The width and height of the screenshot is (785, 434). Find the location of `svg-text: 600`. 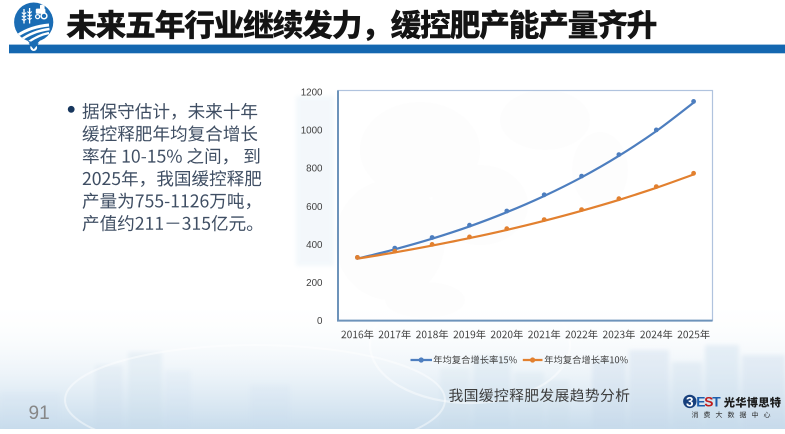

svg-text: 600 is located at coordinates (314, 207).